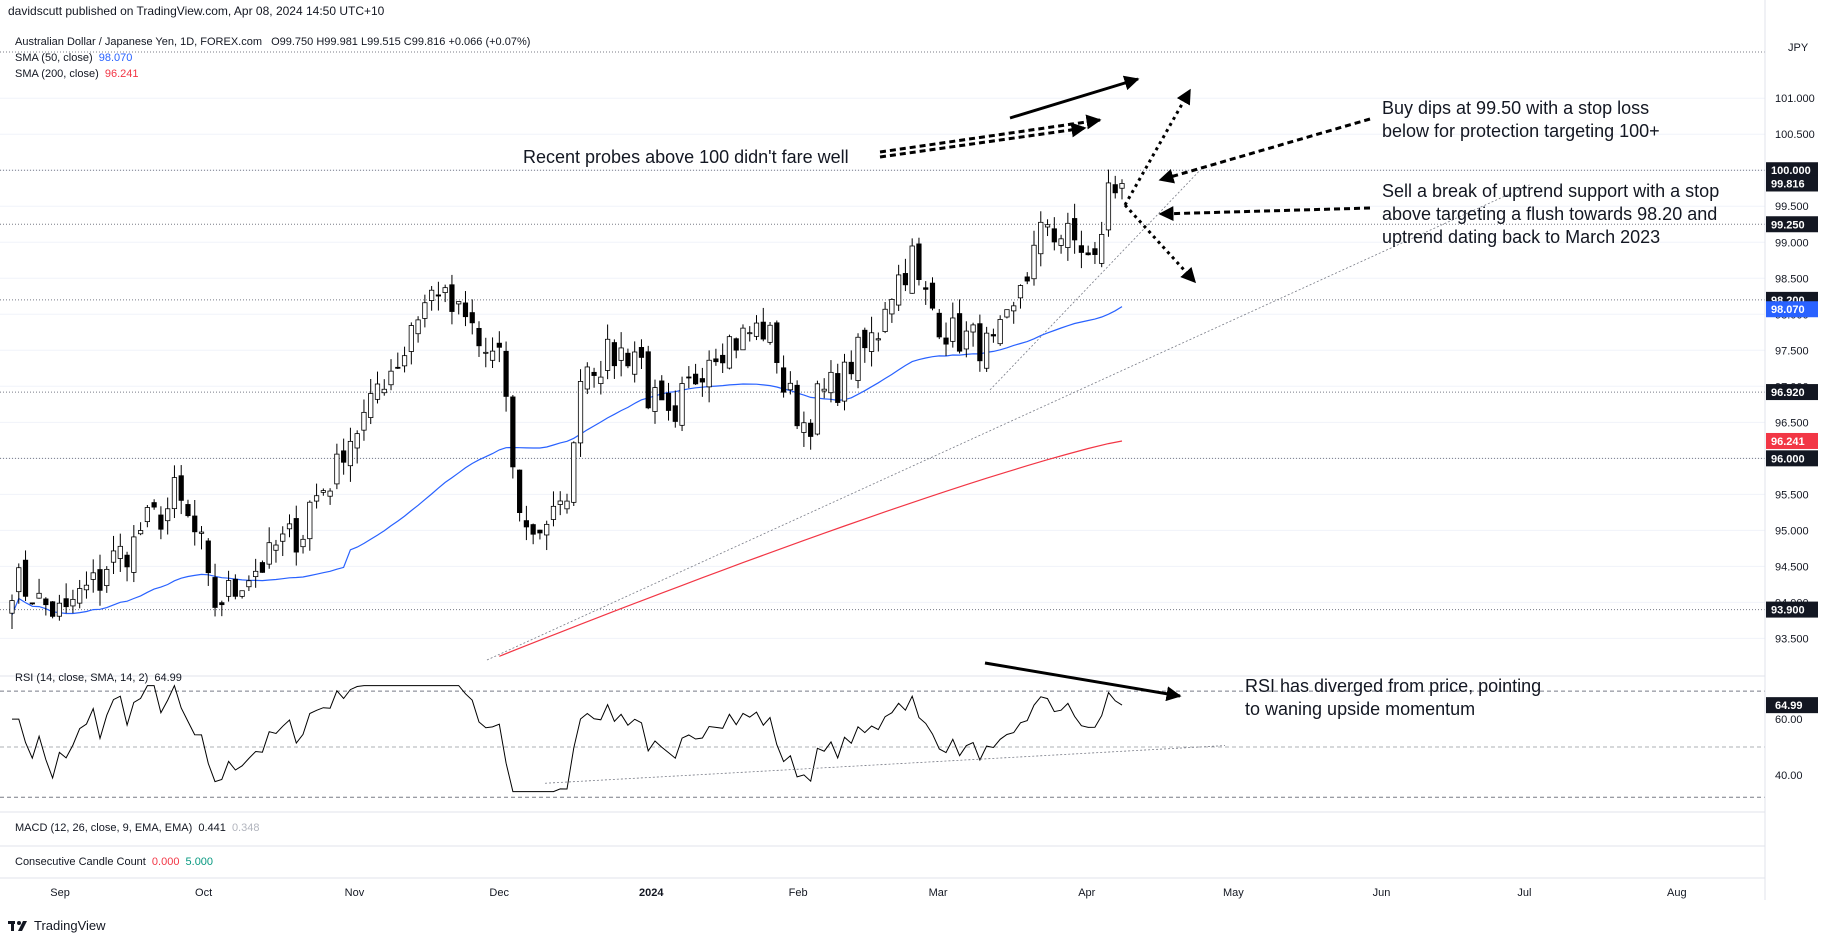  Describe the element at coordinates (121, 74) in the screenshot. I see `sma200-value: 96.241` at that location.